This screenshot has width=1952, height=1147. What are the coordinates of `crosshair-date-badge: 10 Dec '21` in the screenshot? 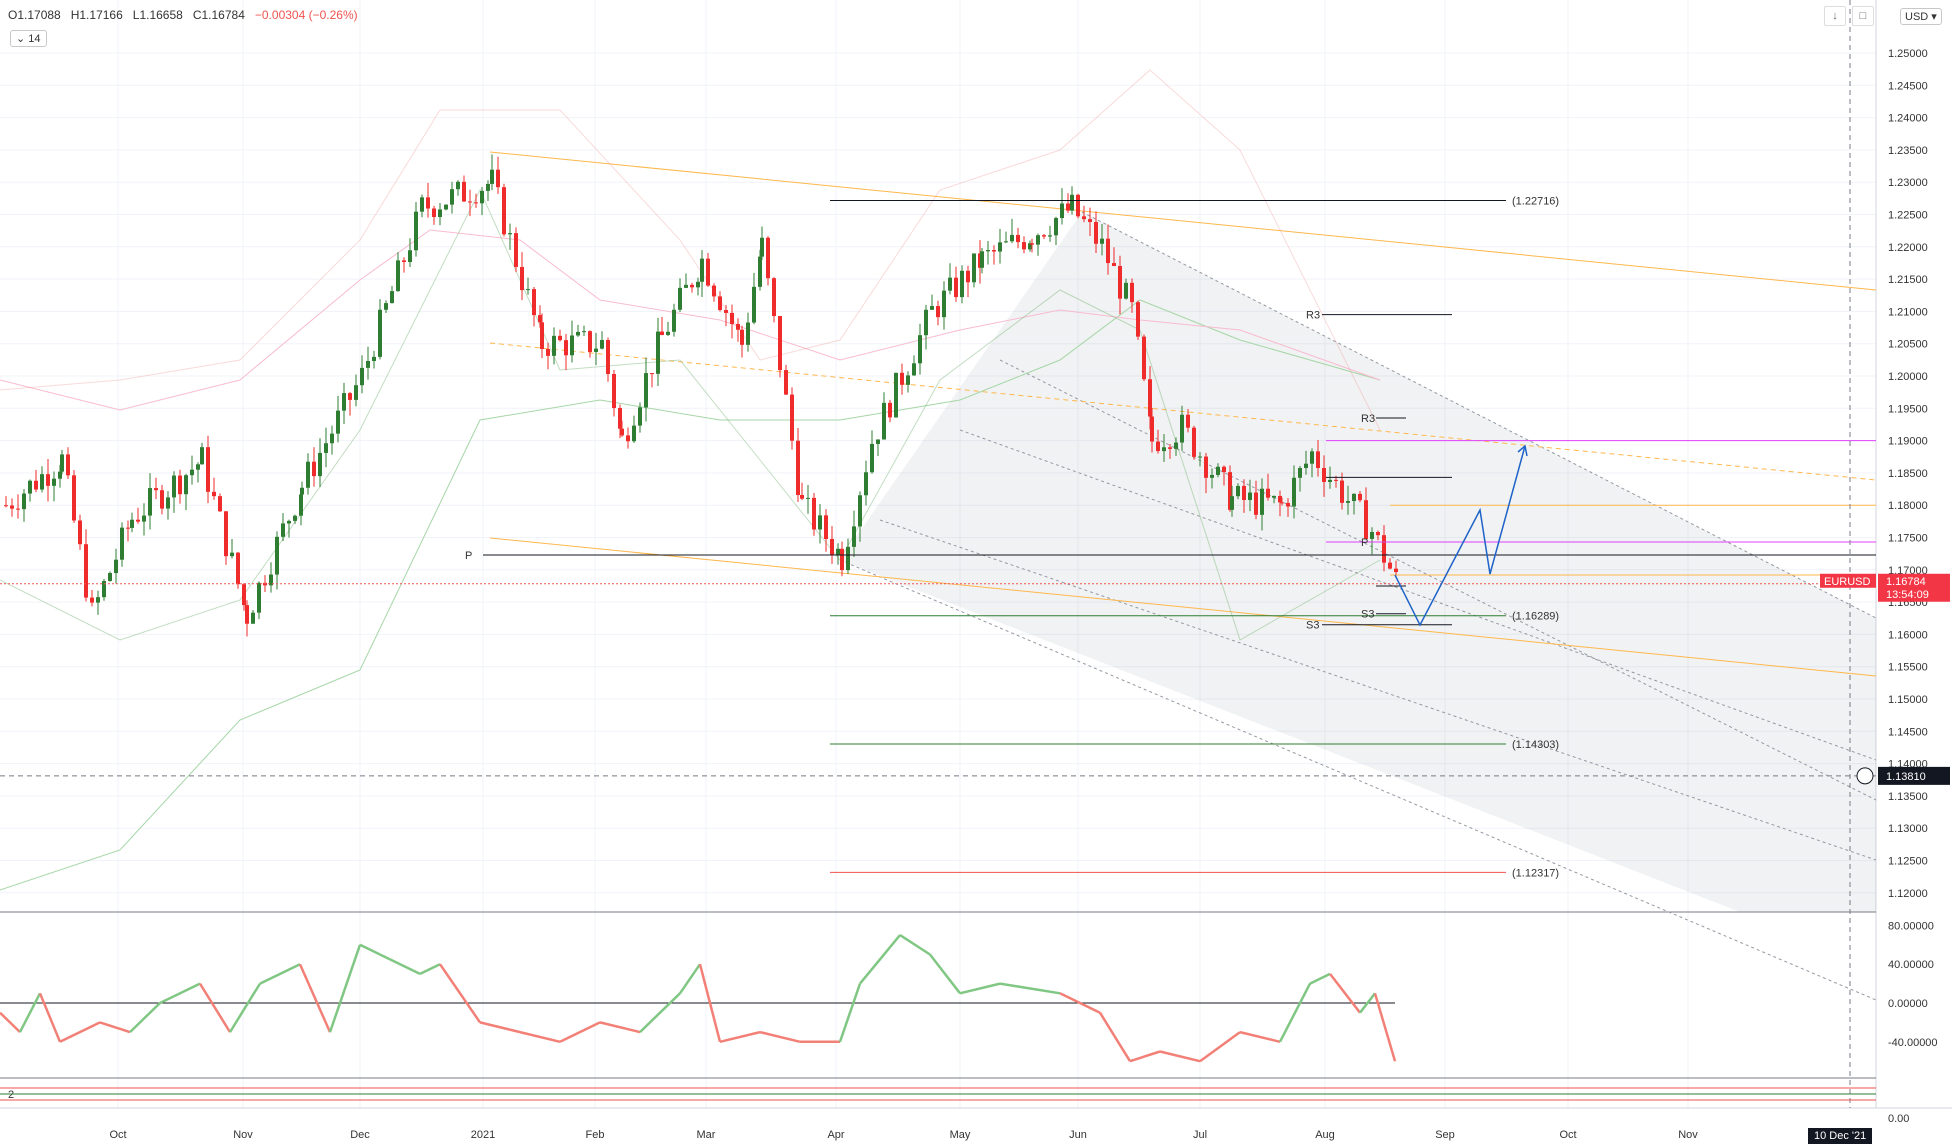 It's located at (1840, 1136).